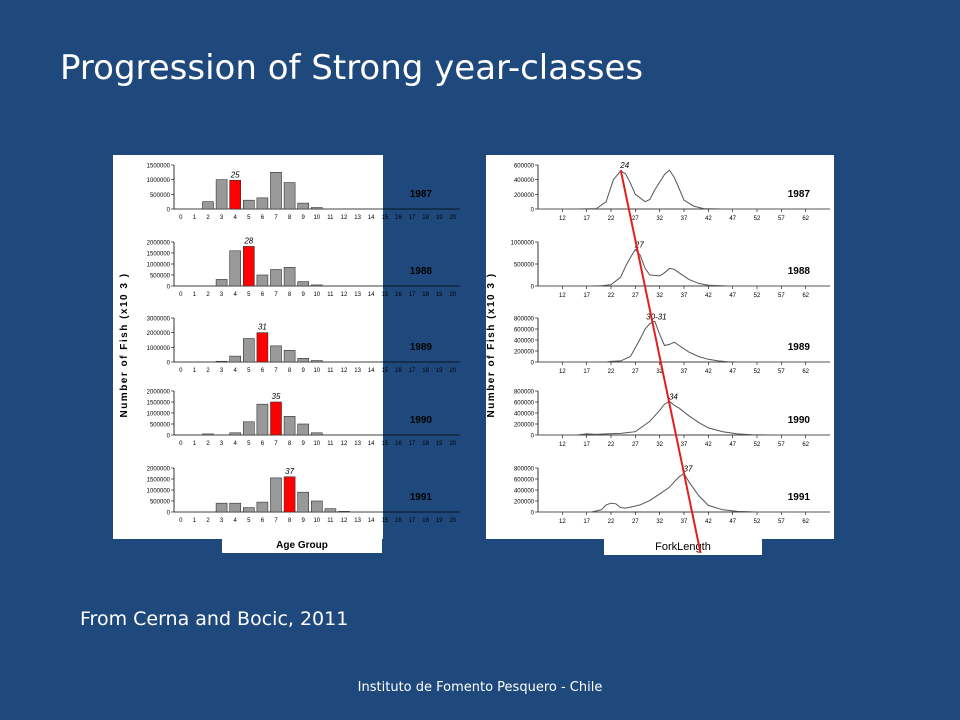  Describe the element at coordinates (160, 196) in the screenshot. I see `y-tick-label: 500000` at that location.